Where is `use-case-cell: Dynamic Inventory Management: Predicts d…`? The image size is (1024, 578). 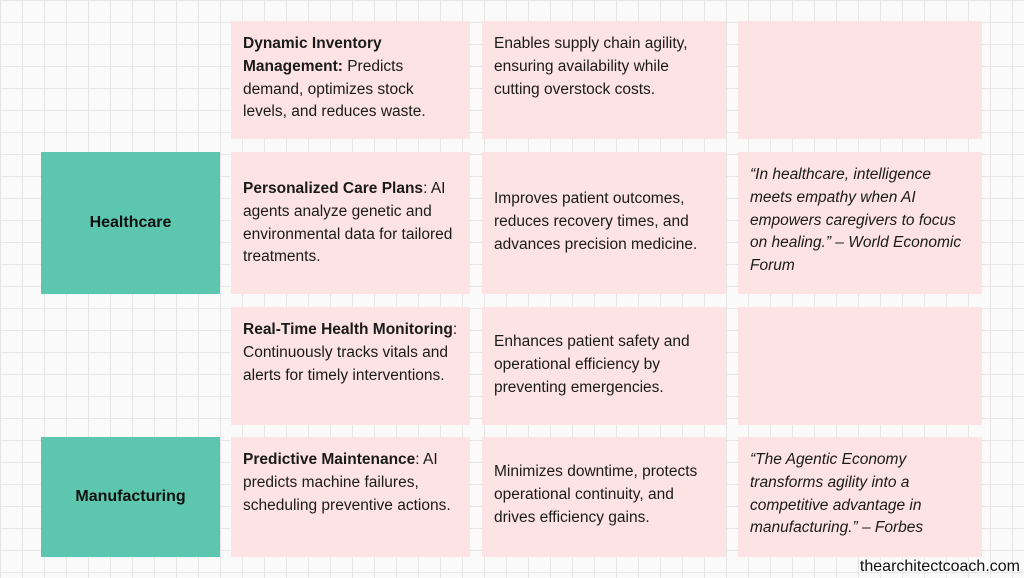 use-case-cell: Dynamic Inventory Management: Predicts d… is located at coordinates (350, 80).